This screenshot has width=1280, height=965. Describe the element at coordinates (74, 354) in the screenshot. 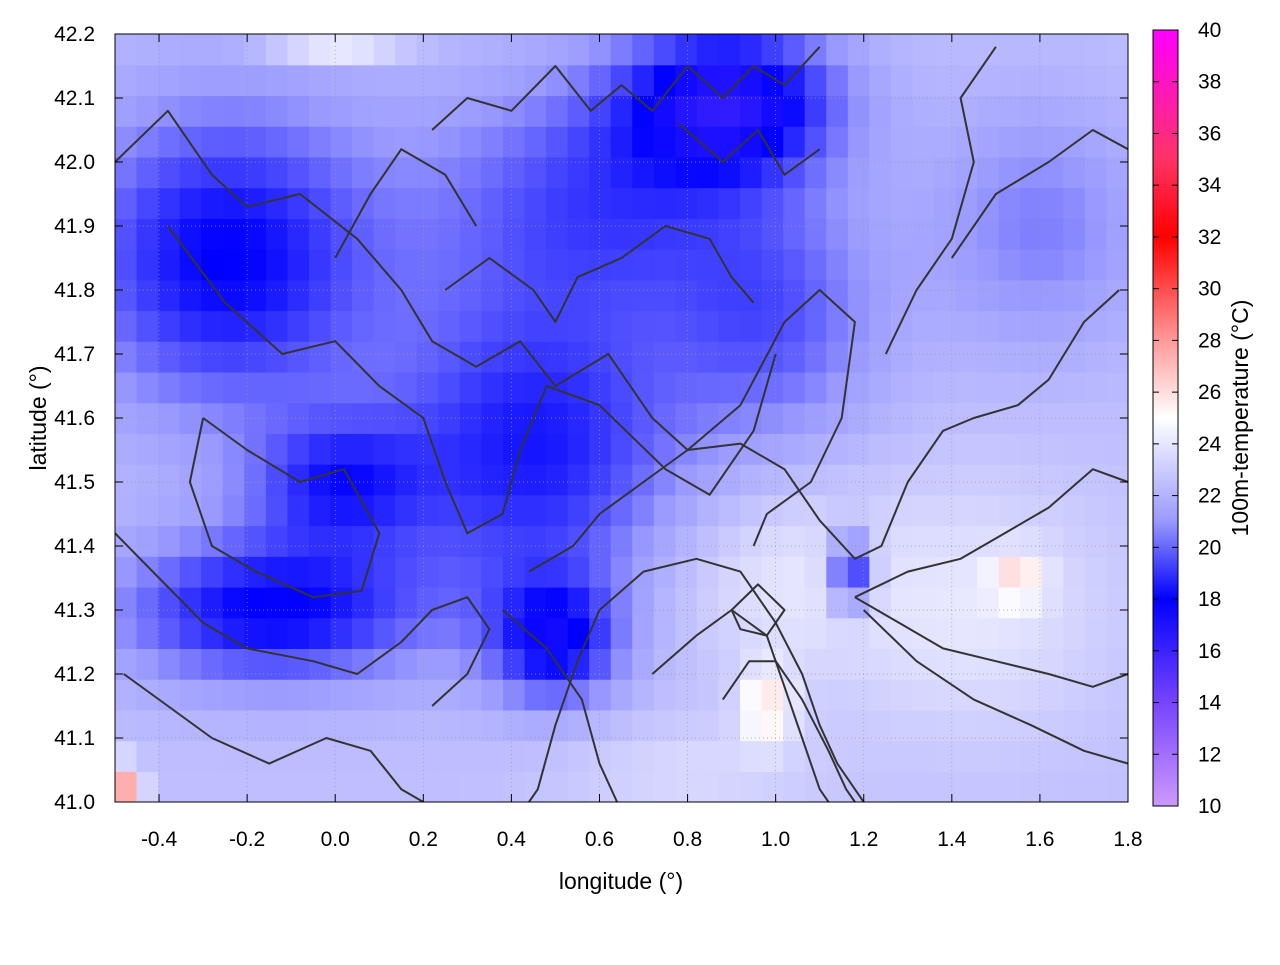

I see `y-tick-label: 41.7` at that location.